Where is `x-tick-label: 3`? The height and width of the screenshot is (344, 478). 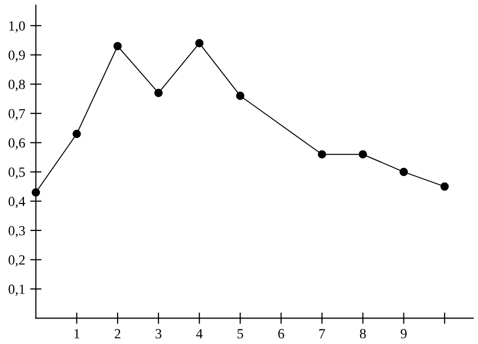
x-tick-label: 3 is located at coordinates (159, 333).